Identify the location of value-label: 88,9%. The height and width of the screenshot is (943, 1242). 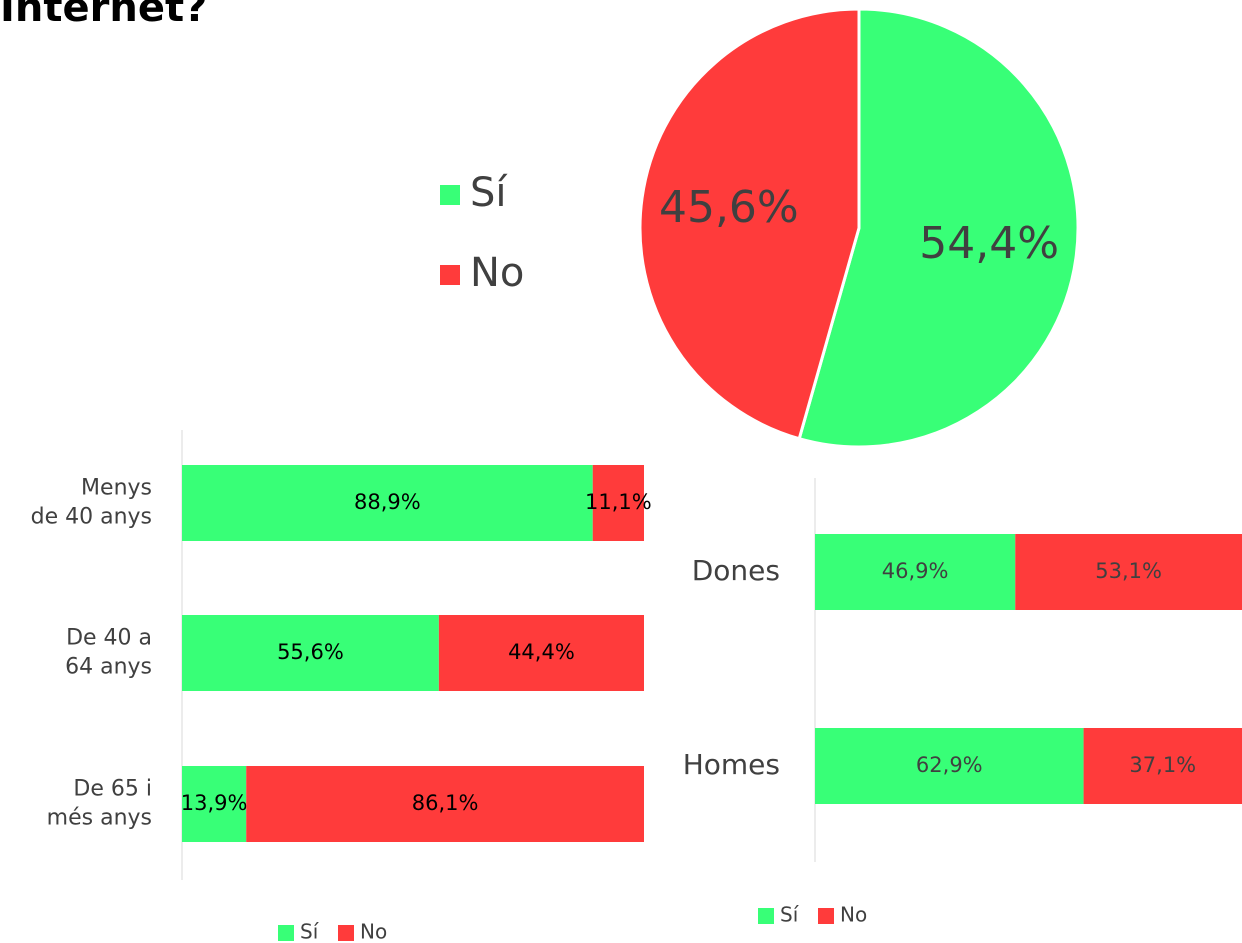
(387, 502).